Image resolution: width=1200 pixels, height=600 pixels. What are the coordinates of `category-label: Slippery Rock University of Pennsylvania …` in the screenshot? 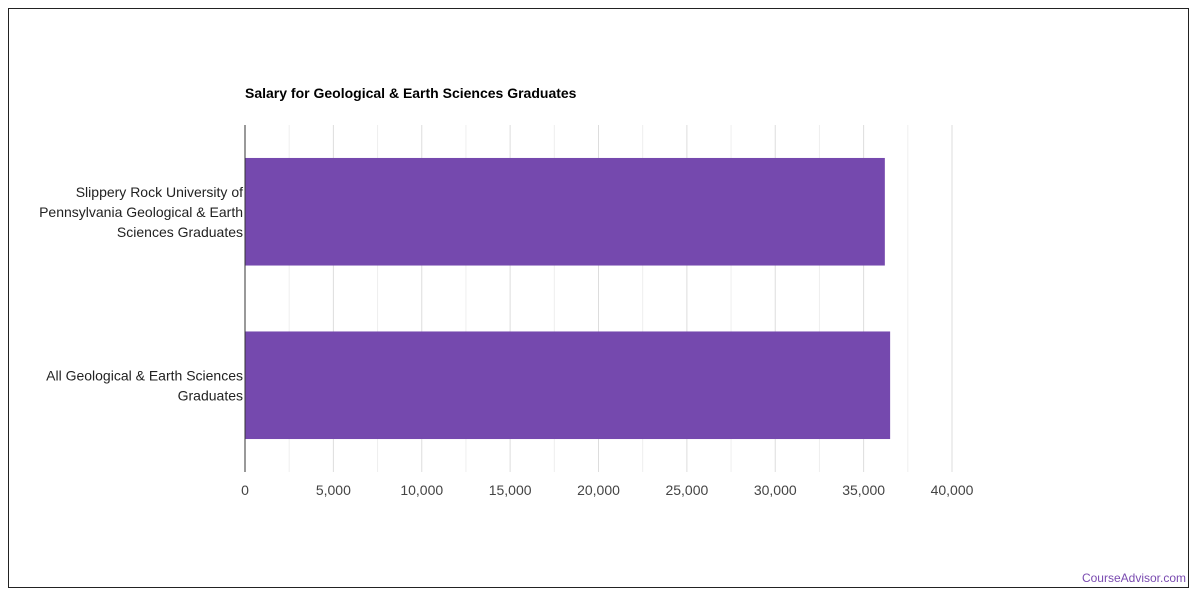 It's located at (141, 212).